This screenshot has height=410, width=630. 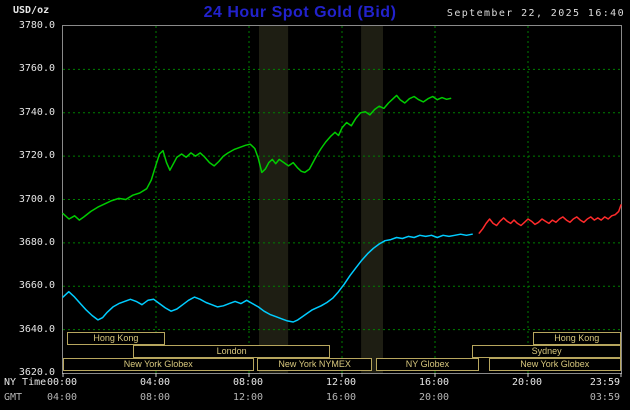 I want to click on x-axis-title-gmt: GMT, so click(x=13, y=397).